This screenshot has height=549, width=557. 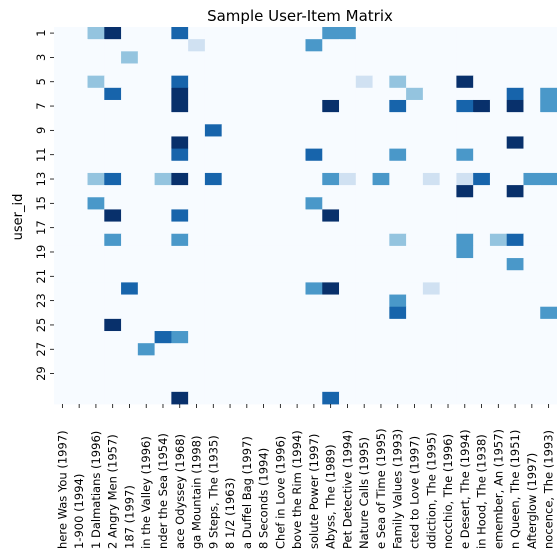 What do you see at coordinates (96, 490) in the screenshot?
I see `x-tick-label: 1 Dalmatians (1996)` at bounding box center [96, 490].